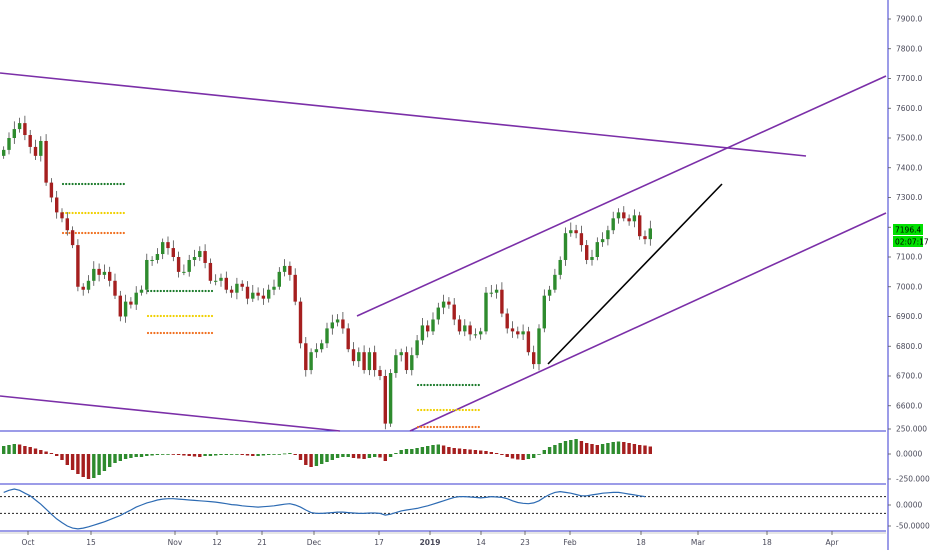 Image resolution: width=932 pixels, height=550 pixels. What do you see at coordinates (909, 257) in the screenshot?
I see `price-tick-label: 7100.0` at bounding box center [909, 257].